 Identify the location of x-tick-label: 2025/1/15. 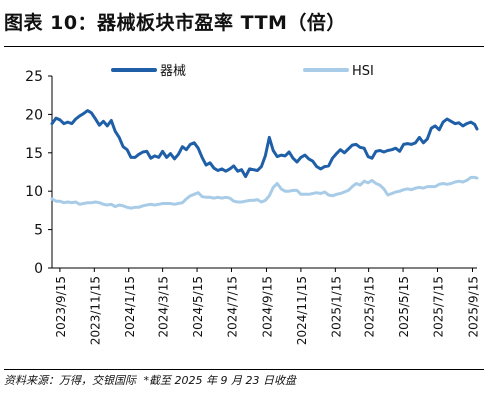
(336, 307).